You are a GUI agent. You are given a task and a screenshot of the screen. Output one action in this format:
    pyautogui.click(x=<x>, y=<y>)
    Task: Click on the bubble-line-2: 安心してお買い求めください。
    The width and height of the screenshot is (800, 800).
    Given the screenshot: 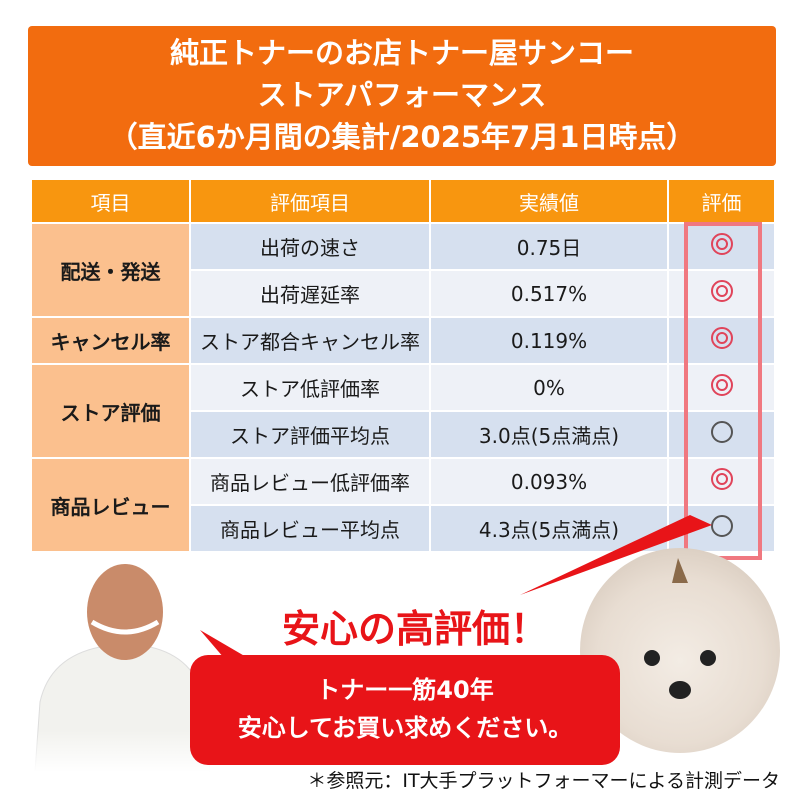 What is the action you would take?
    pyautogui.click(x=405, y=728)
    